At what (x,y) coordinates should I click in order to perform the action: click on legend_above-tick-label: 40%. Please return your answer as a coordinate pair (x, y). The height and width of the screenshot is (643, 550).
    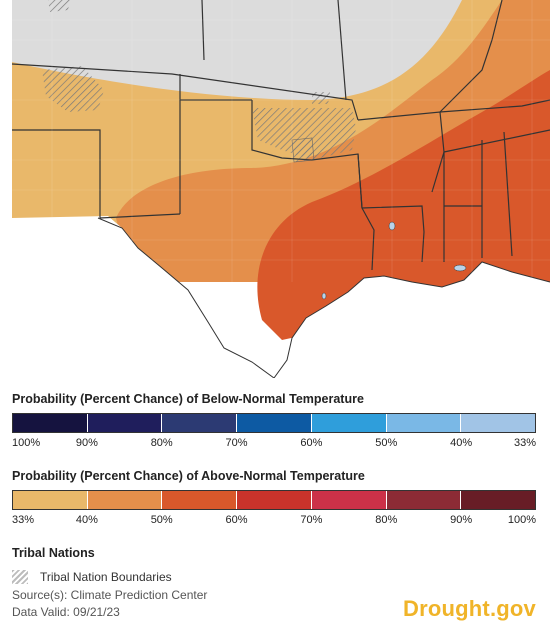
    Looking at the image, I should click on (86, 520).